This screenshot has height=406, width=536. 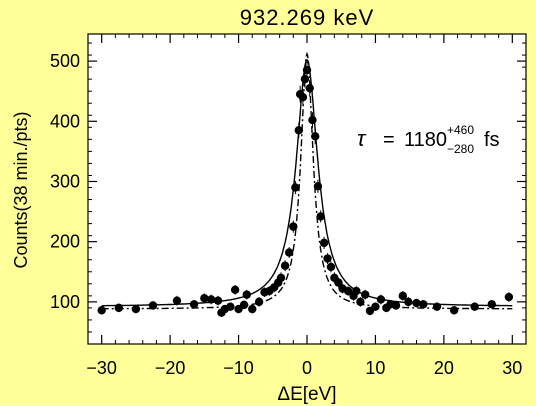 I want to click on lifetime-lower-error: −280, so click(x=460, y=149).